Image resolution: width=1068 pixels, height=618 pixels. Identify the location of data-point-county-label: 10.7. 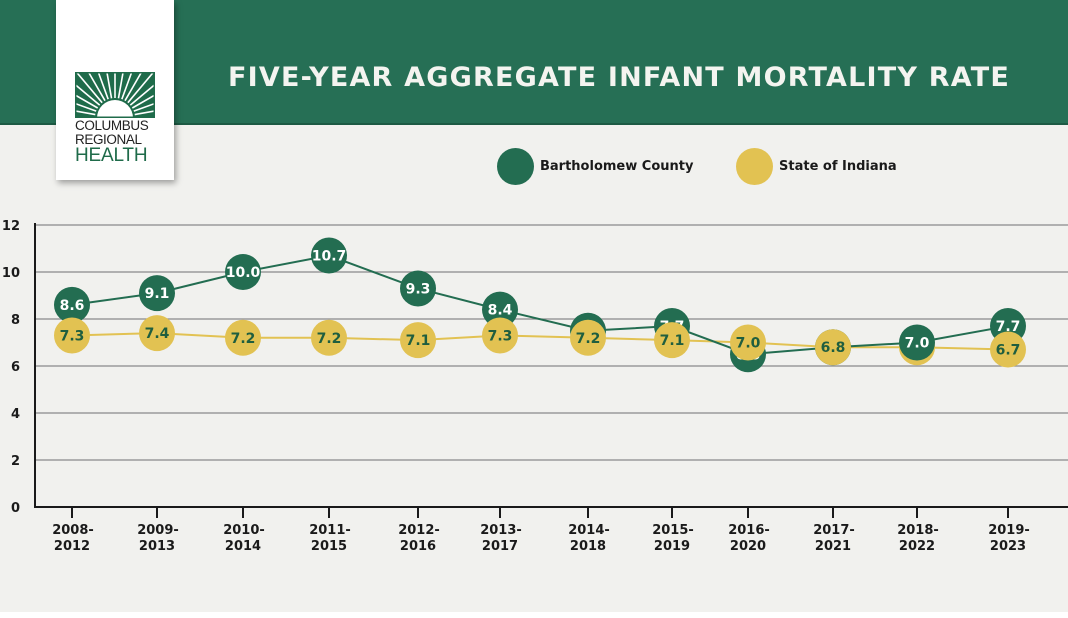
(329, 257).